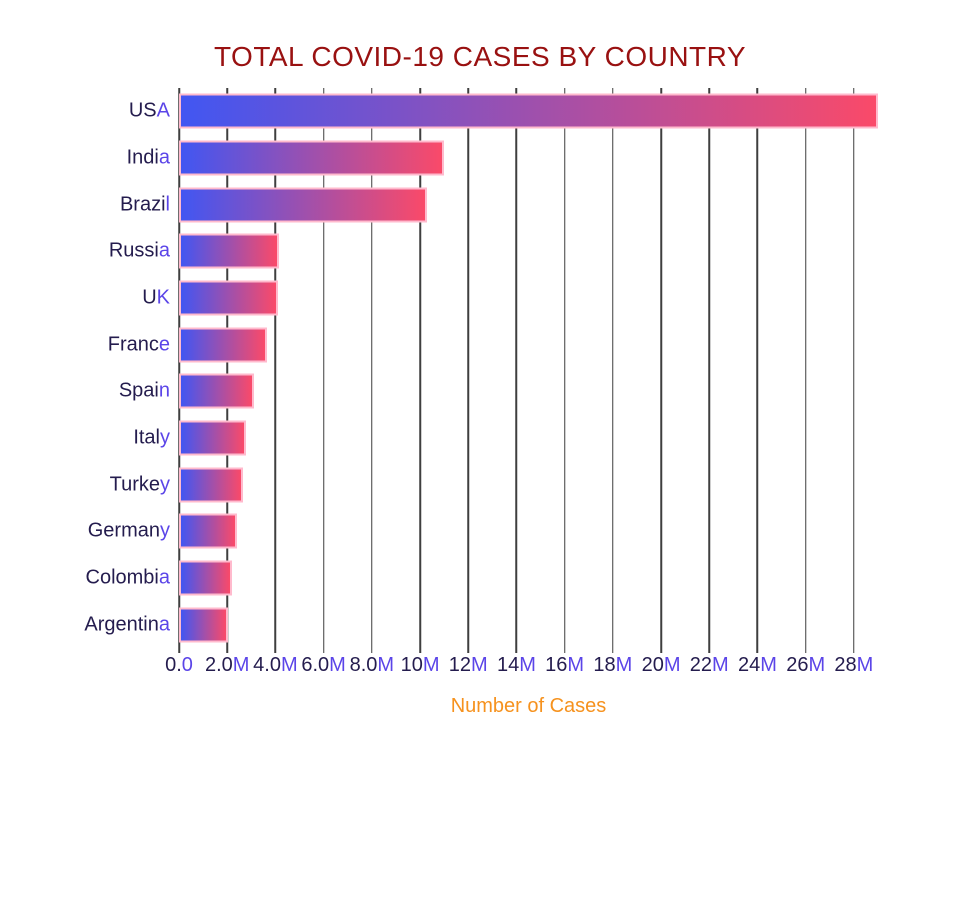  What do you see at coordinates (420, 665) in the screenshot?
I see `x-tick-label: 10M` at bounding box center [420, 665].